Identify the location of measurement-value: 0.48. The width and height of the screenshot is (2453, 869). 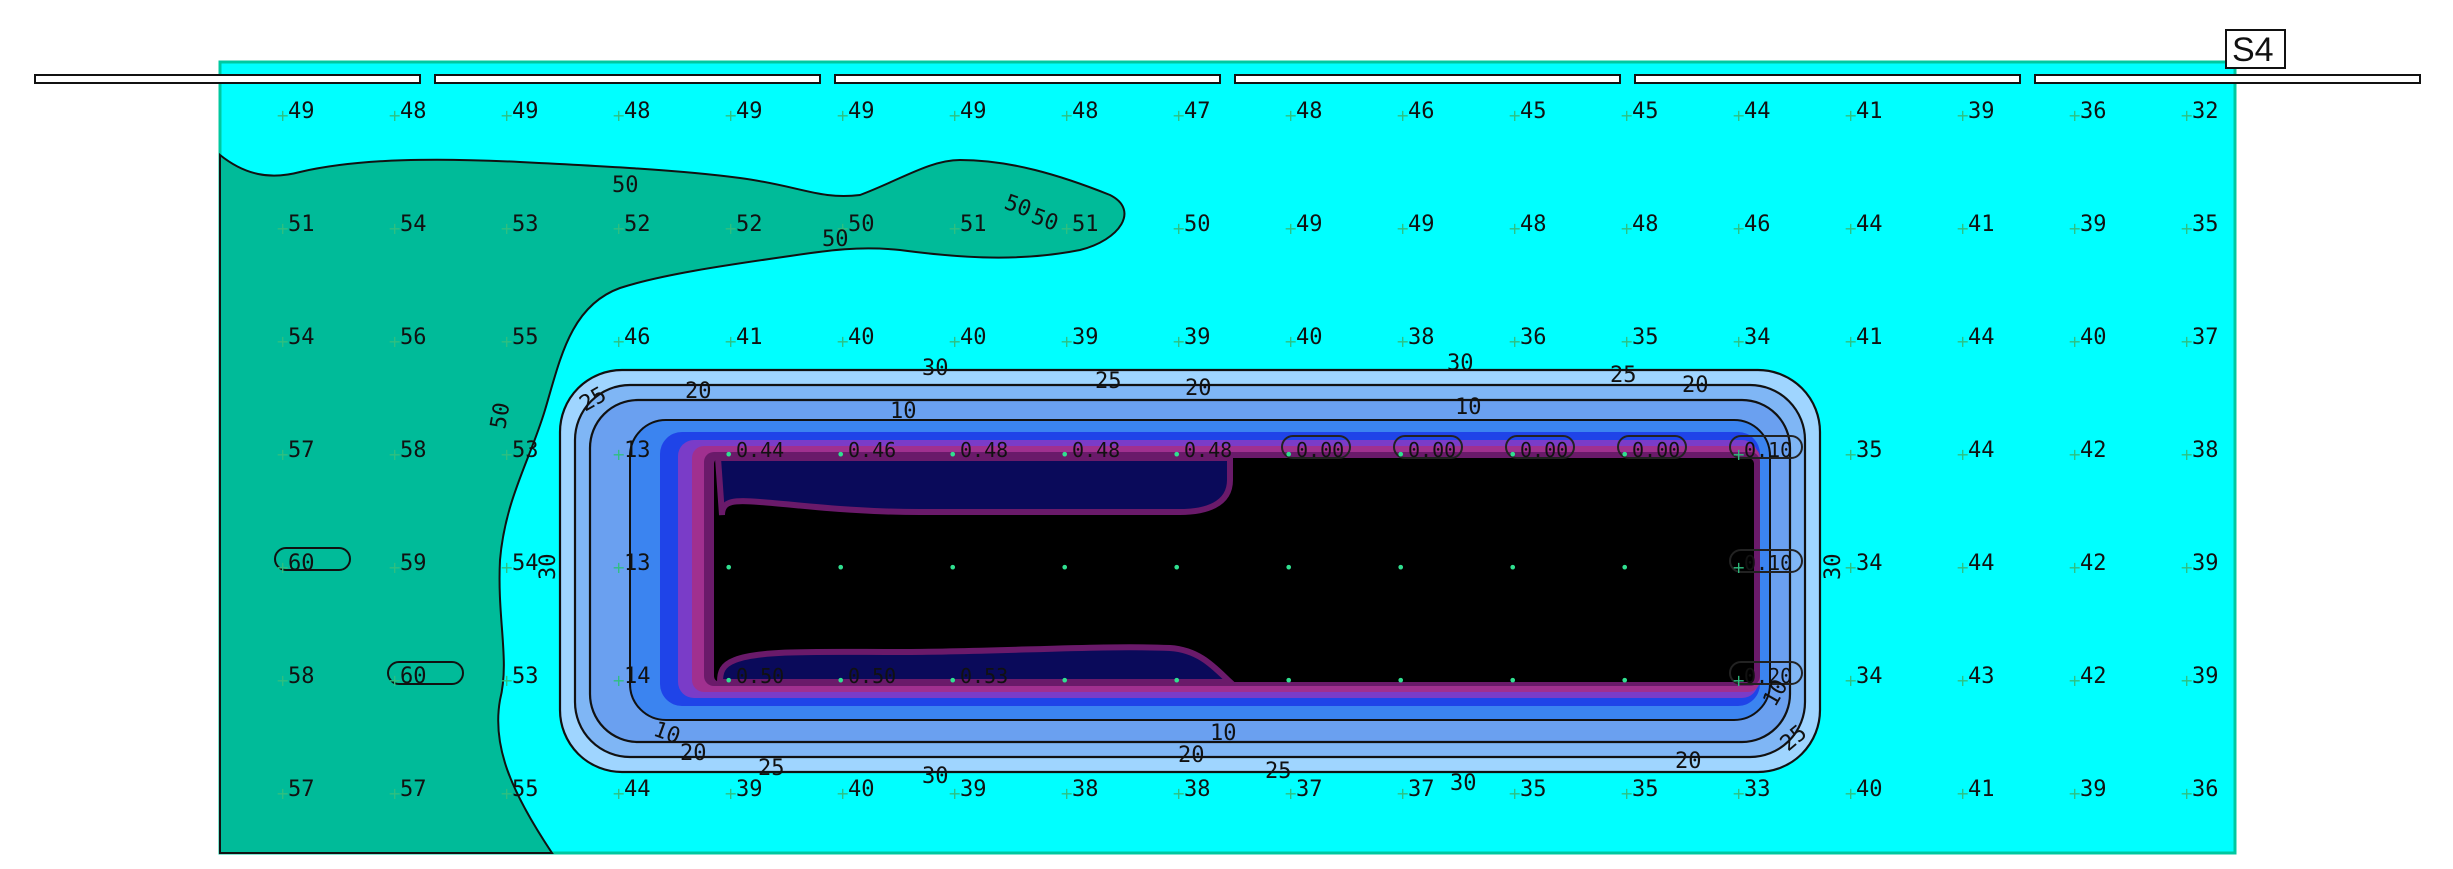
(984, 450).